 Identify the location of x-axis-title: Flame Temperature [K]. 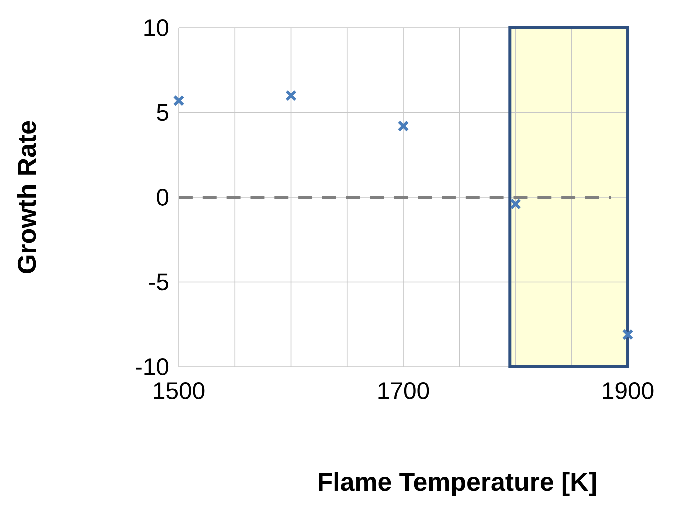
(457, 484).